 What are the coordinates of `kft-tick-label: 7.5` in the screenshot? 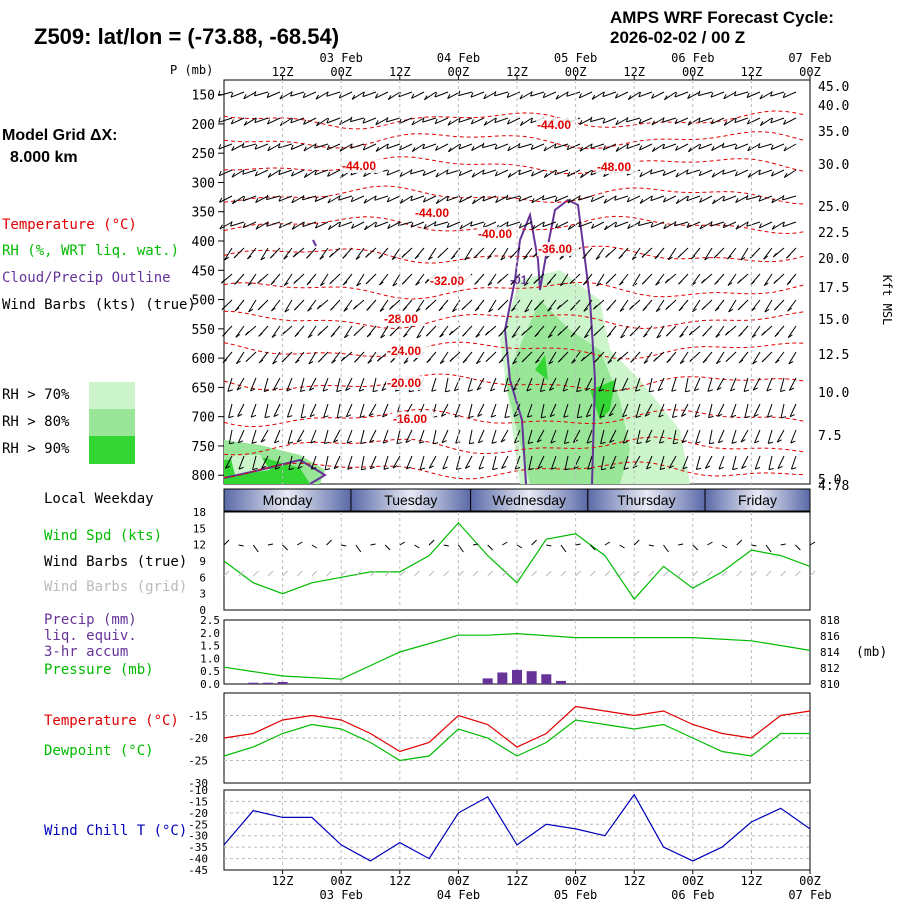 It's located at (829, 436).